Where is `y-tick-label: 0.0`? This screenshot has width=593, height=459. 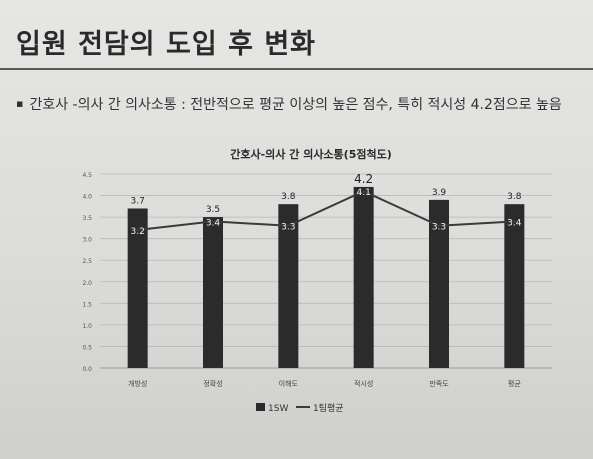 y-tick-label: 0.0 is located at coordinates (87, 369).